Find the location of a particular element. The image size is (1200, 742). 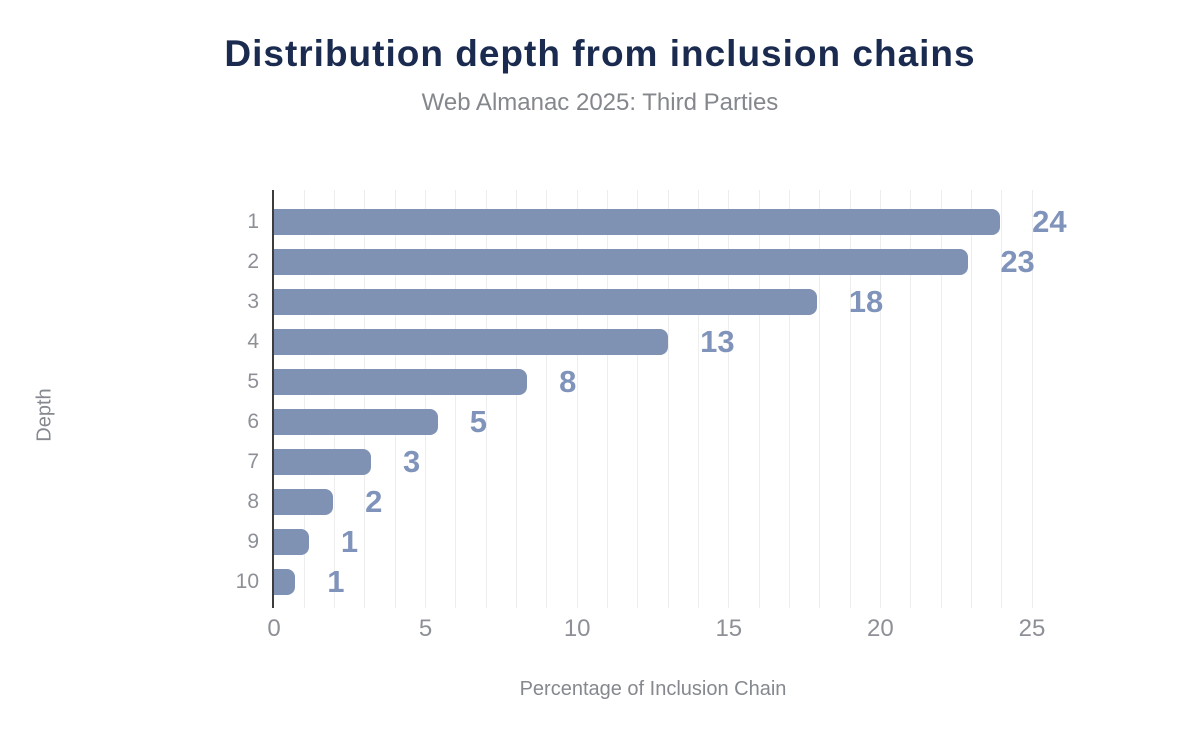

y-tick-label: 2 is located at coordinates (253, 261).